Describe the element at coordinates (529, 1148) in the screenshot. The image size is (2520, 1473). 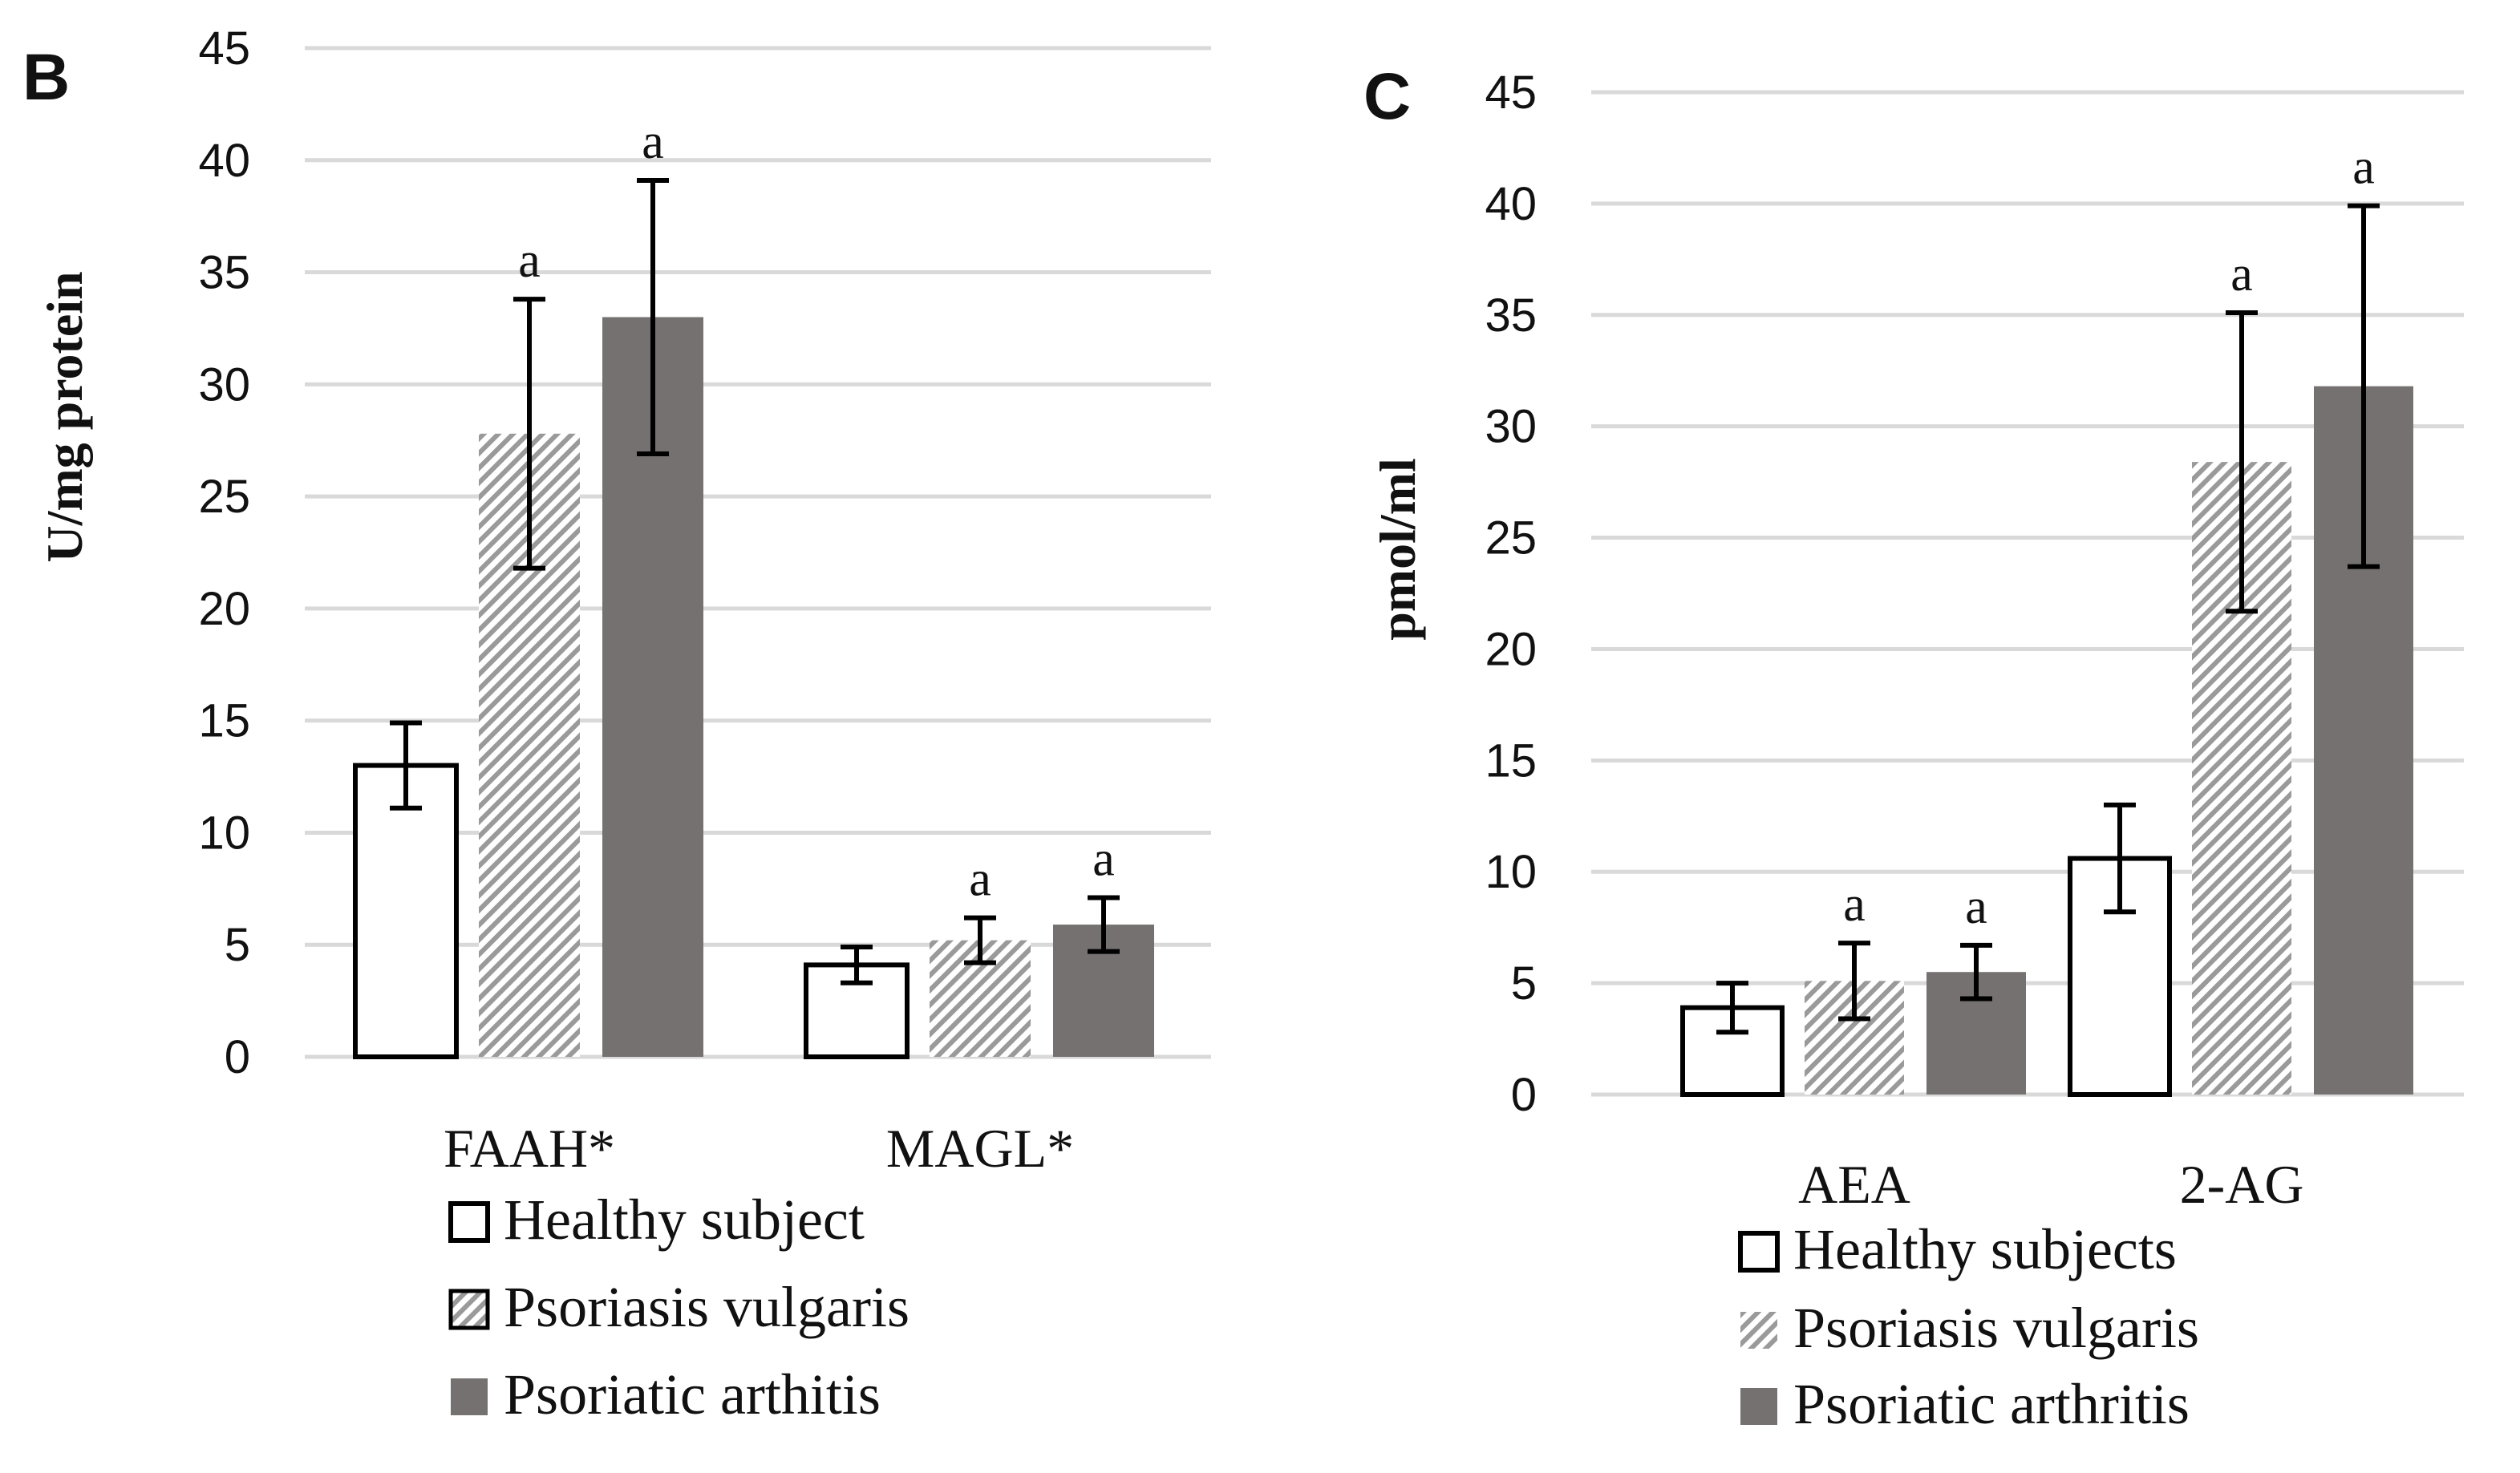
I see `x-category-label: FAAH*` at that location.